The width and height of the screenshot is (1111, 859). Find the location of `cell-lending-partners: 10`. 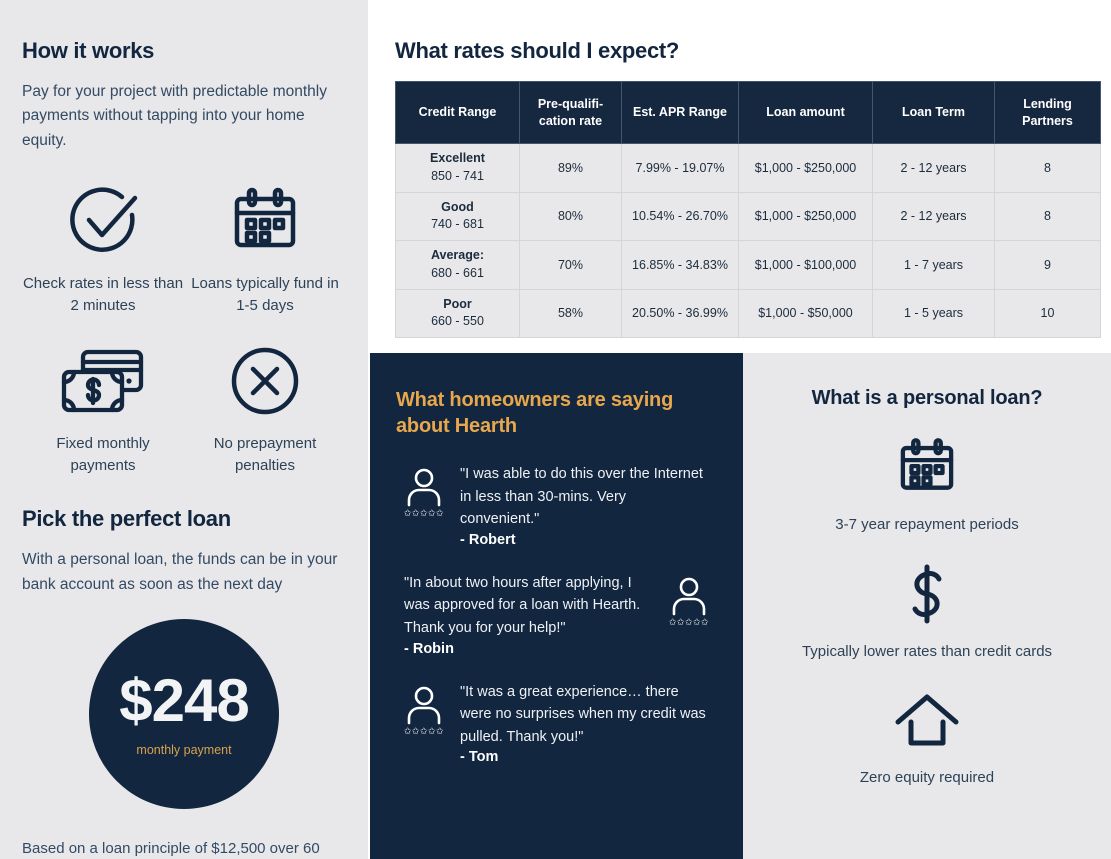

cell-lending-partners: 10 is located at coordinates (1047, 313).